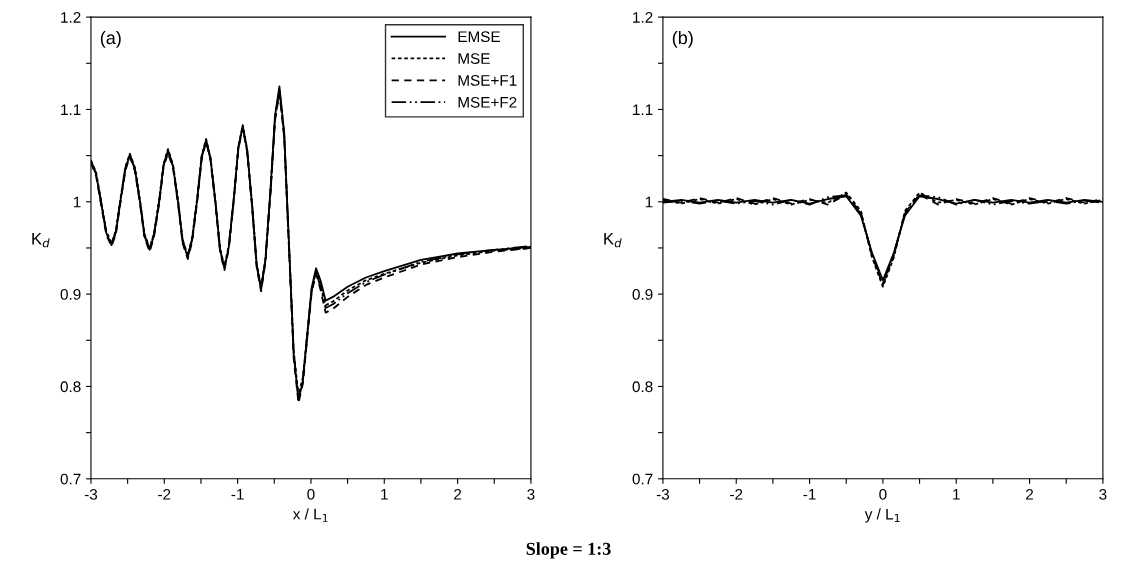  I want to click on x-axis-title: x / L$_{1}$, so click(310, 515).